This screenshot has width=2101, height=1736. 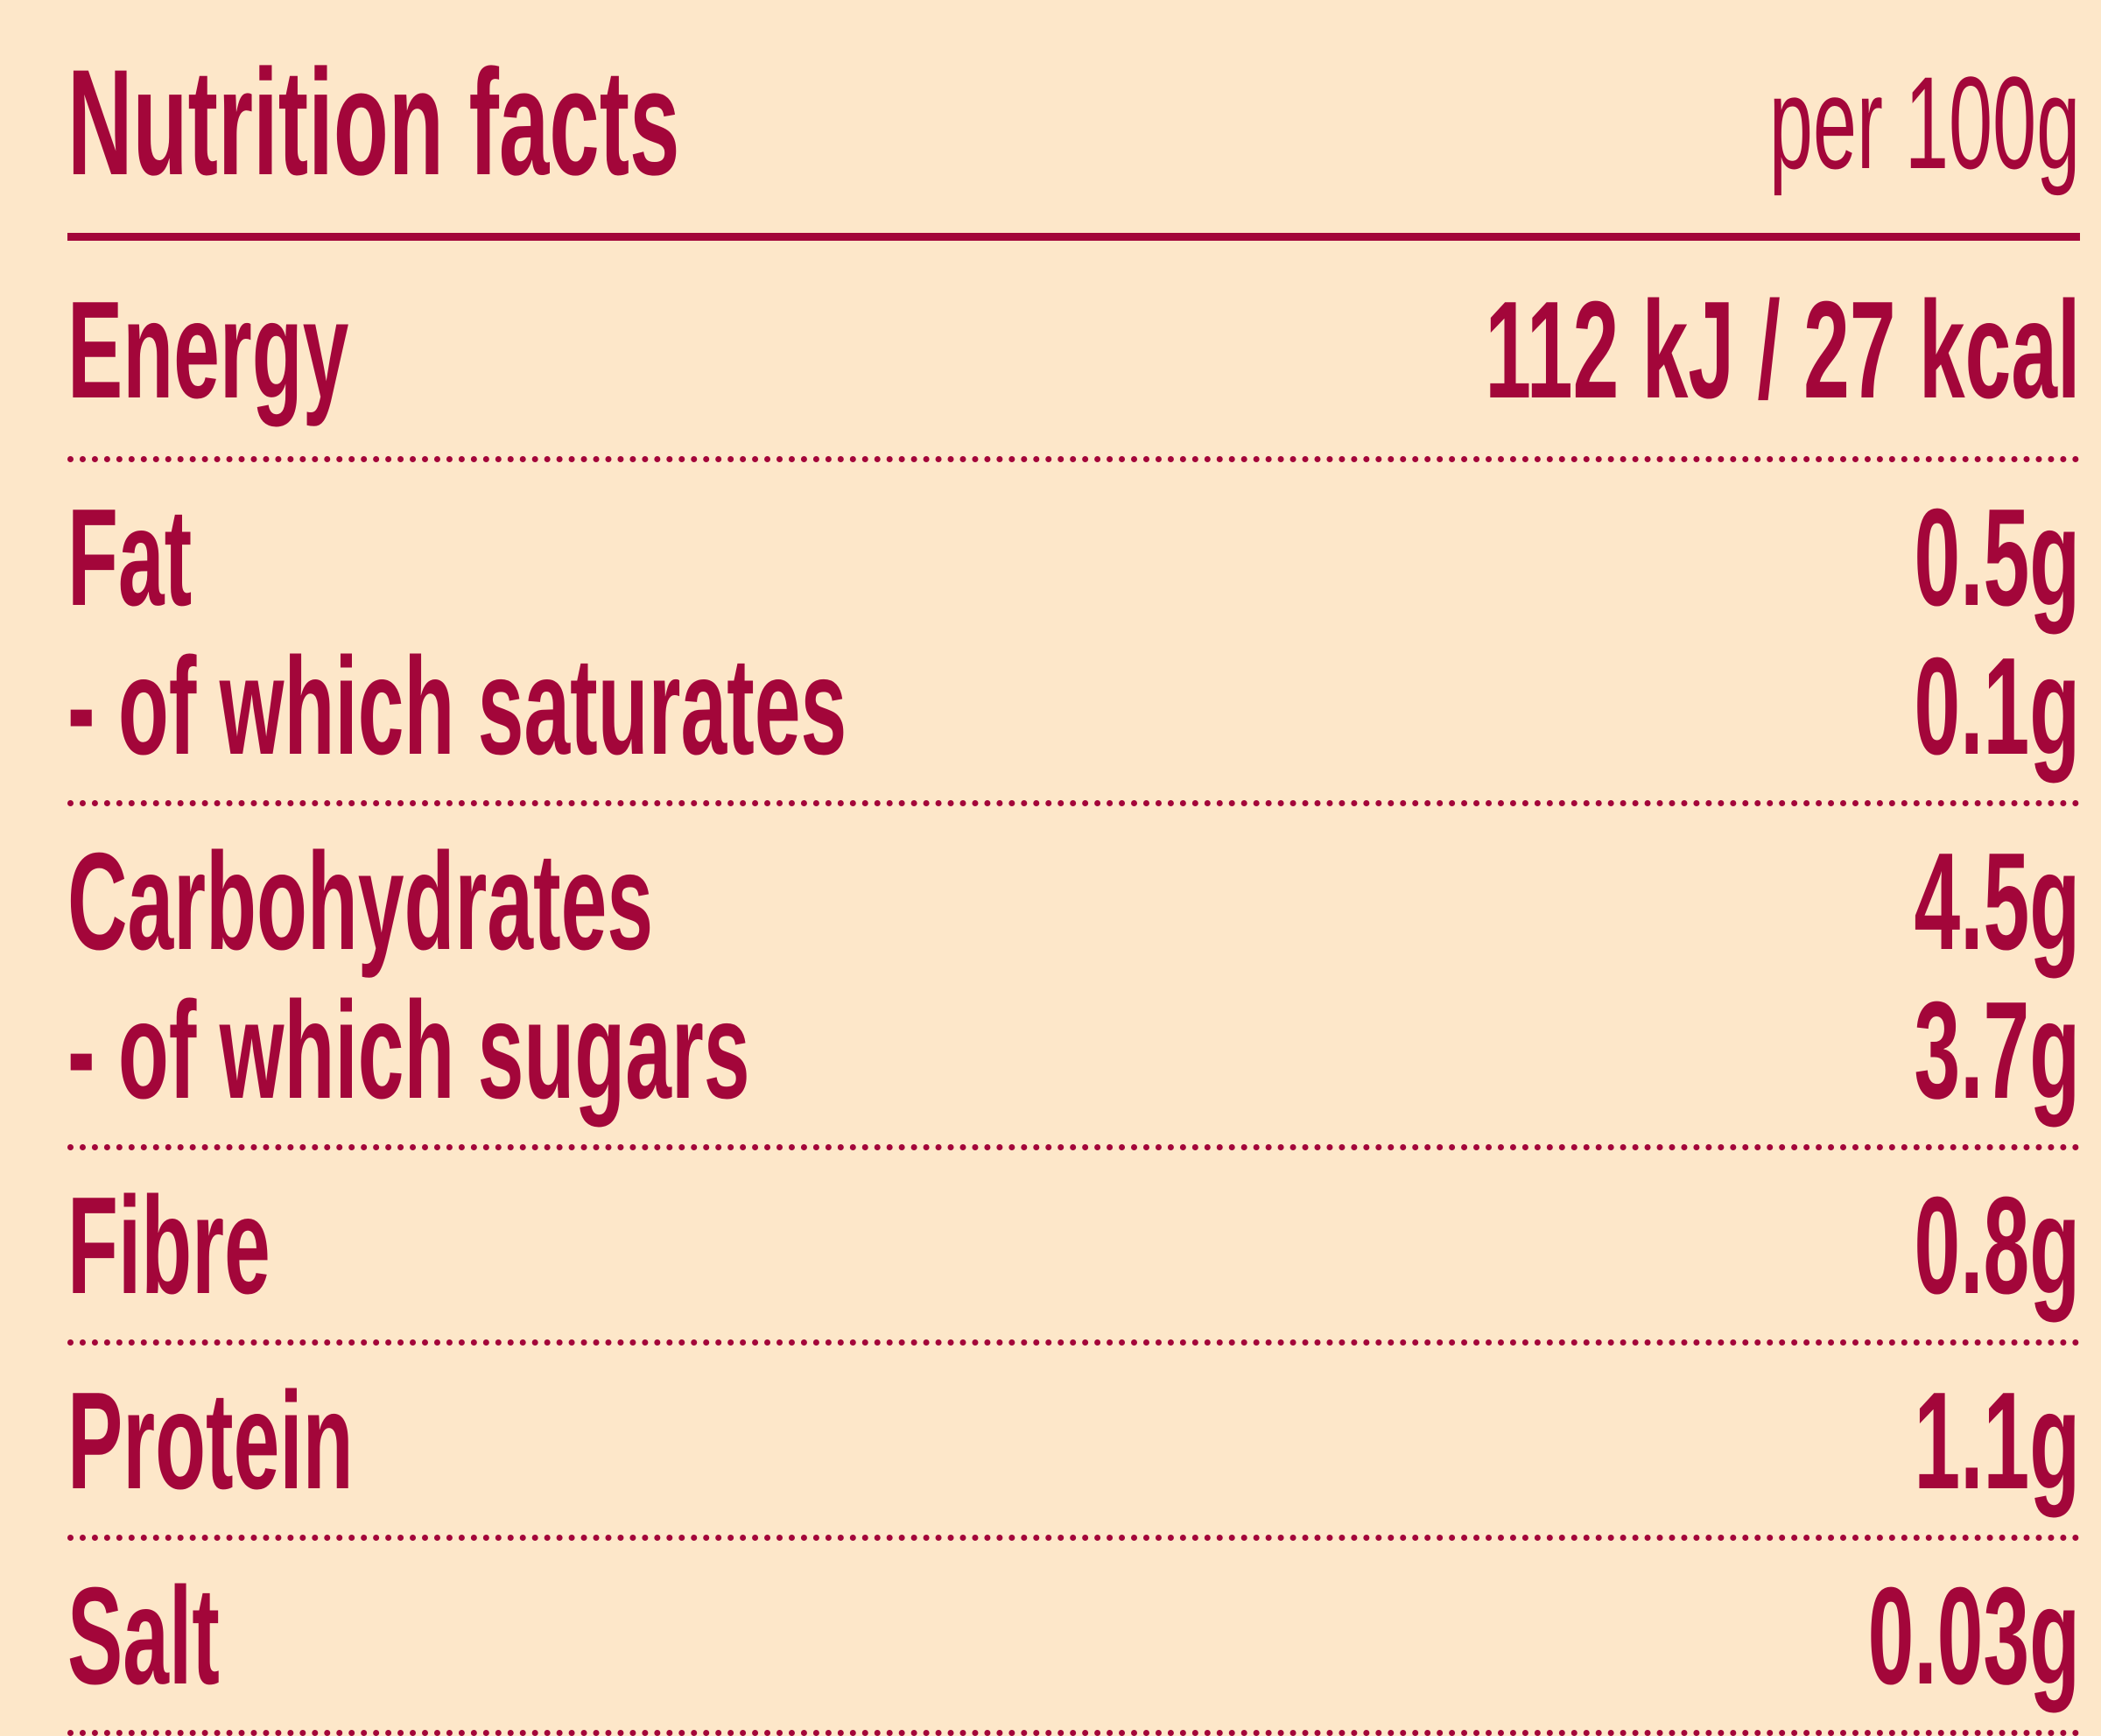 I want to click on nutrient-amount: 0.03g, so click(x=1973, y=1636).